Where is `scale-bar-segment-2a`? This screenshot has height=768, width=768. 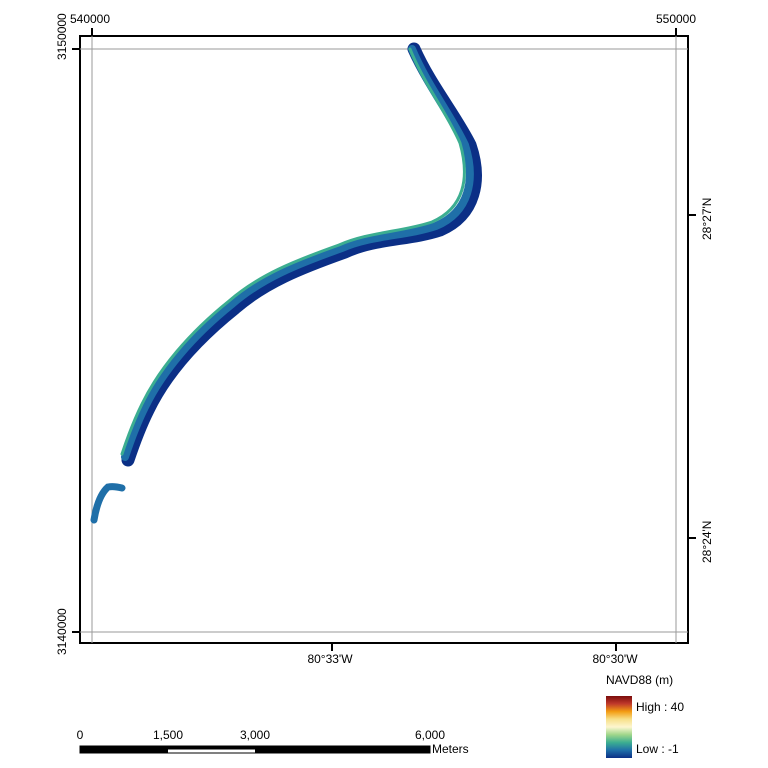 scale-bar-segment-2a is located at coordinates (211, 748).